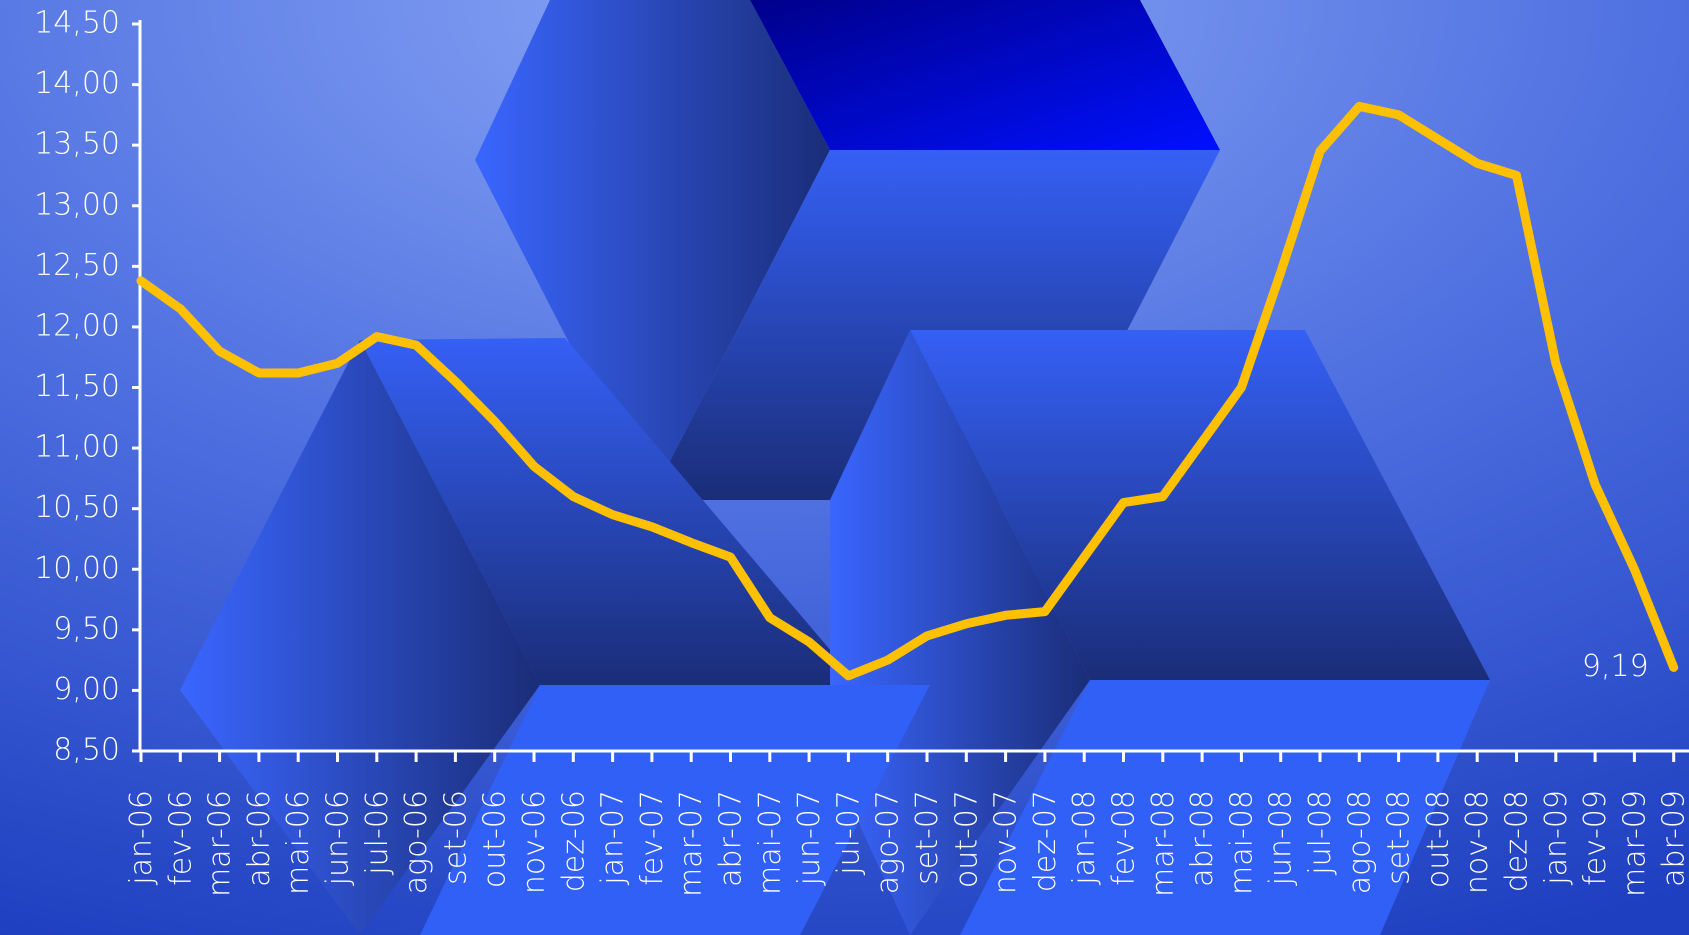  Describe the element at coordinates (534, 842) in the screenshot. I see `x-tick-label: nov-06` at that location.